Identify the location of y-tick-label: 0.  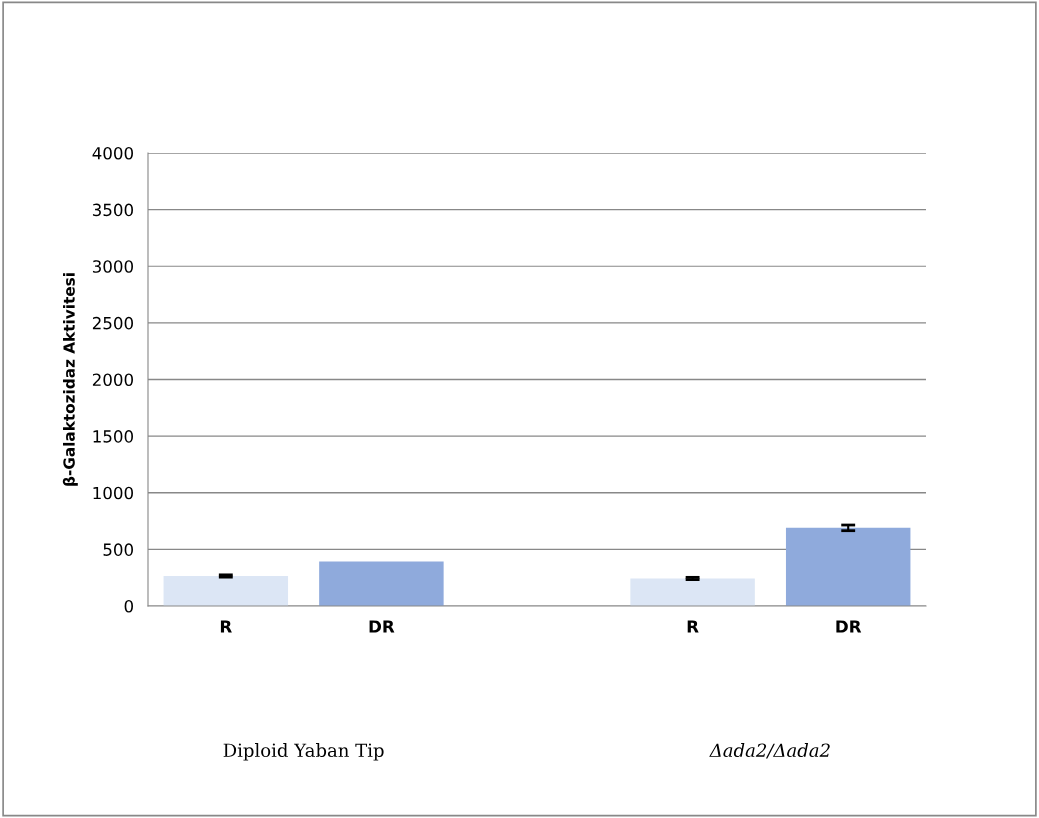
(128, 606).